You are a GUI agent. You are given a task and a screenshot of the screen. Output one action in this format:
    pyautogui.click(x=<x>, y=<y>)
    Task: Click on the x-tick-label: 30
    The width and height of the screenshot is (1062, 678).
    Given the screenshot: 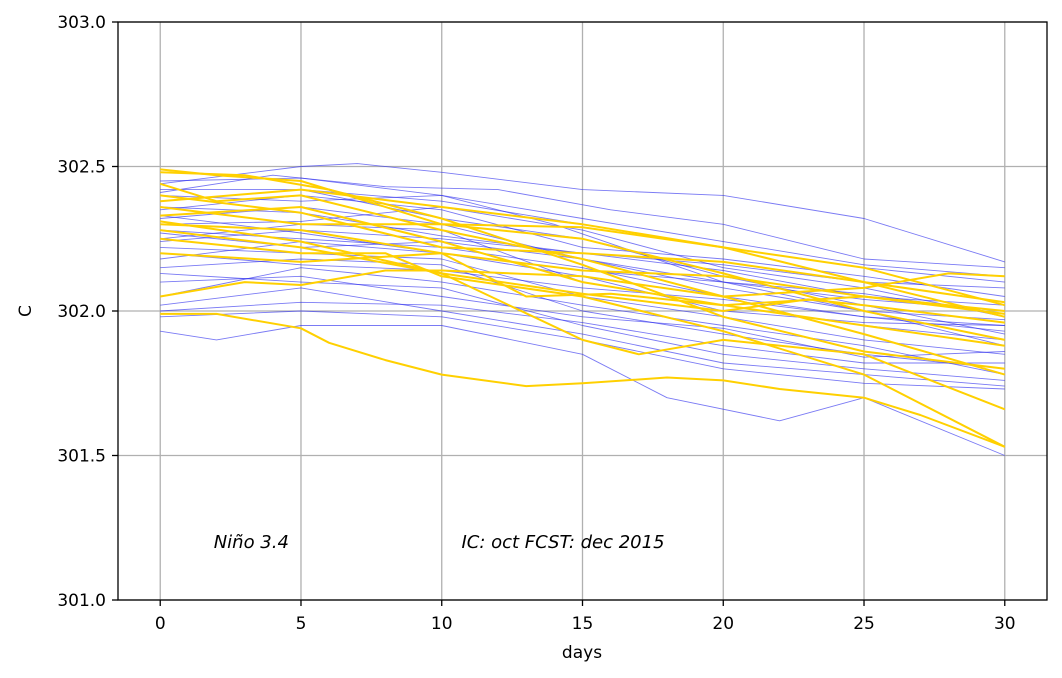 What is the action you would take?
    pyautogui.click(x=1005, y=624)
    